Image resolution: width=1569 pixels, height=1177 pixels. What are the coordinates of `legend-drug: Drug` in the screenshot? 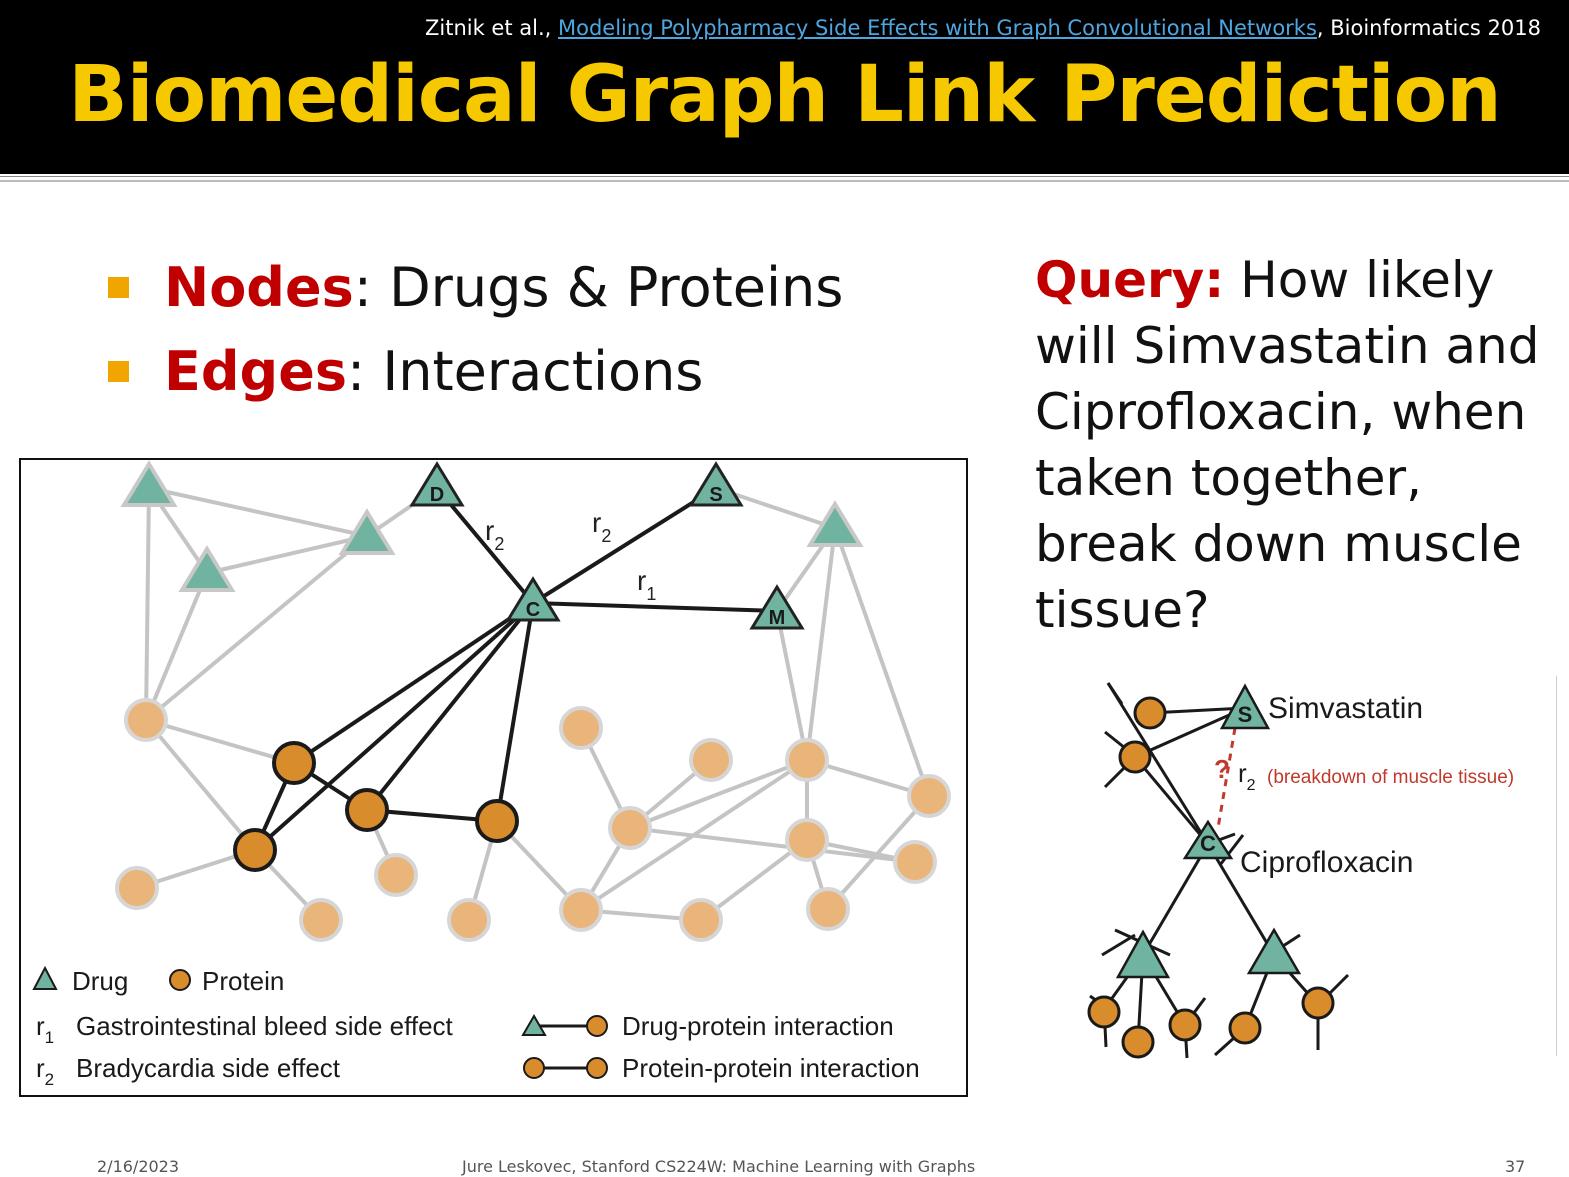 It's located at (100, 981).